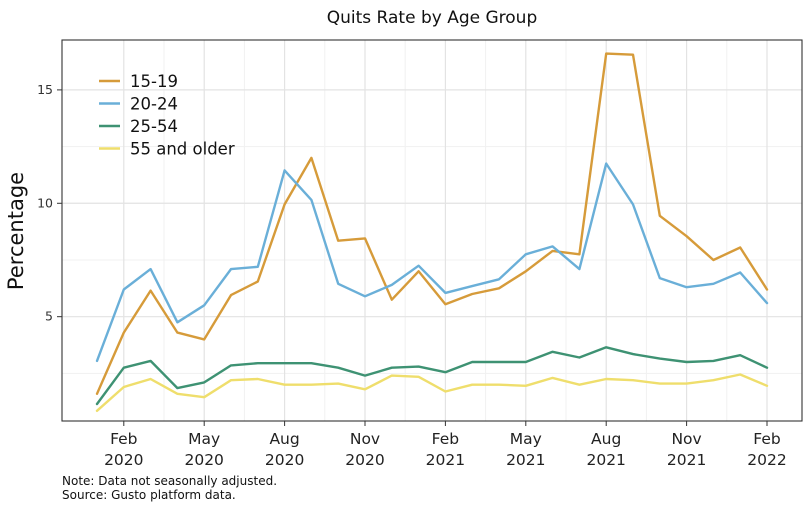 This screenshot has width=808, height=520. What do you see at coordinates (182, 149) in the screenshot?
I see `legend-label: 55 and older` at bounding box center [182, 149].